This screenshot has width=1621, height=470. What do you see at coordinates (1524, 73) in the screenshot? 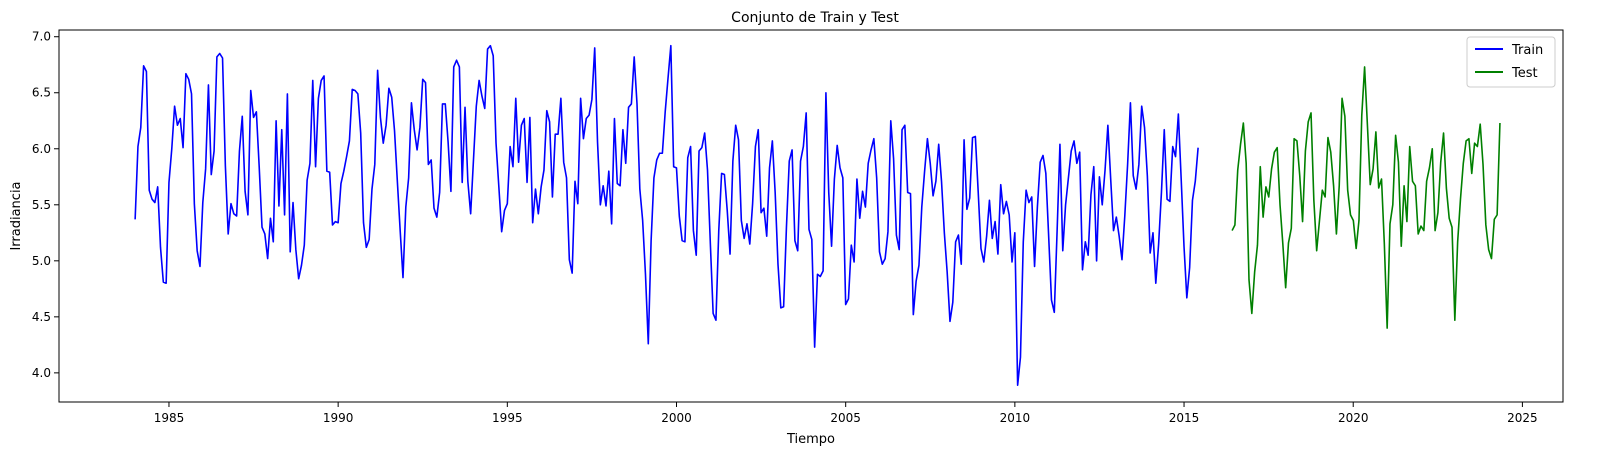
I see `legend-label-test: Test` at bounding box center [1524, 73].